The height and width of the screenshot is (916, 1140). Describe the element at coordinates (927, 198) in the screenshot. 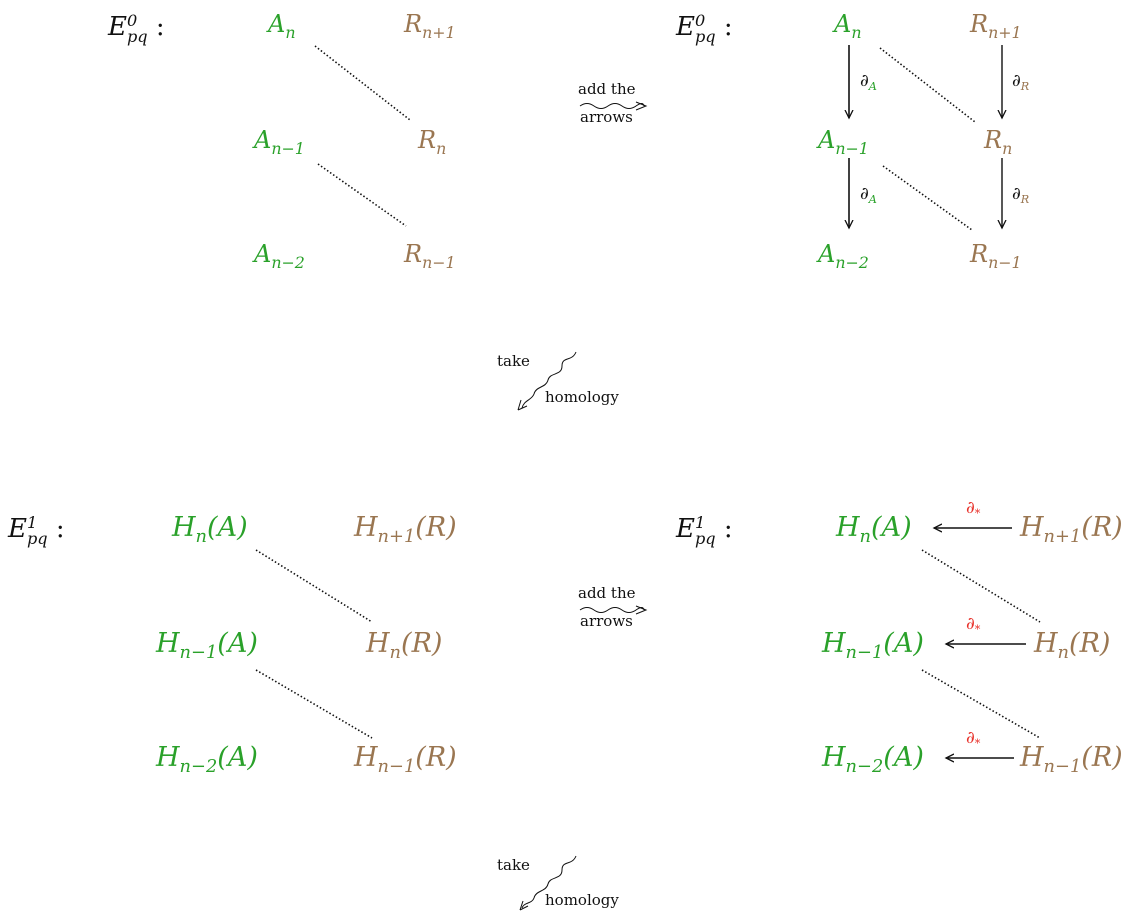

I see `dotted-An1-Rn1-right` at that location.